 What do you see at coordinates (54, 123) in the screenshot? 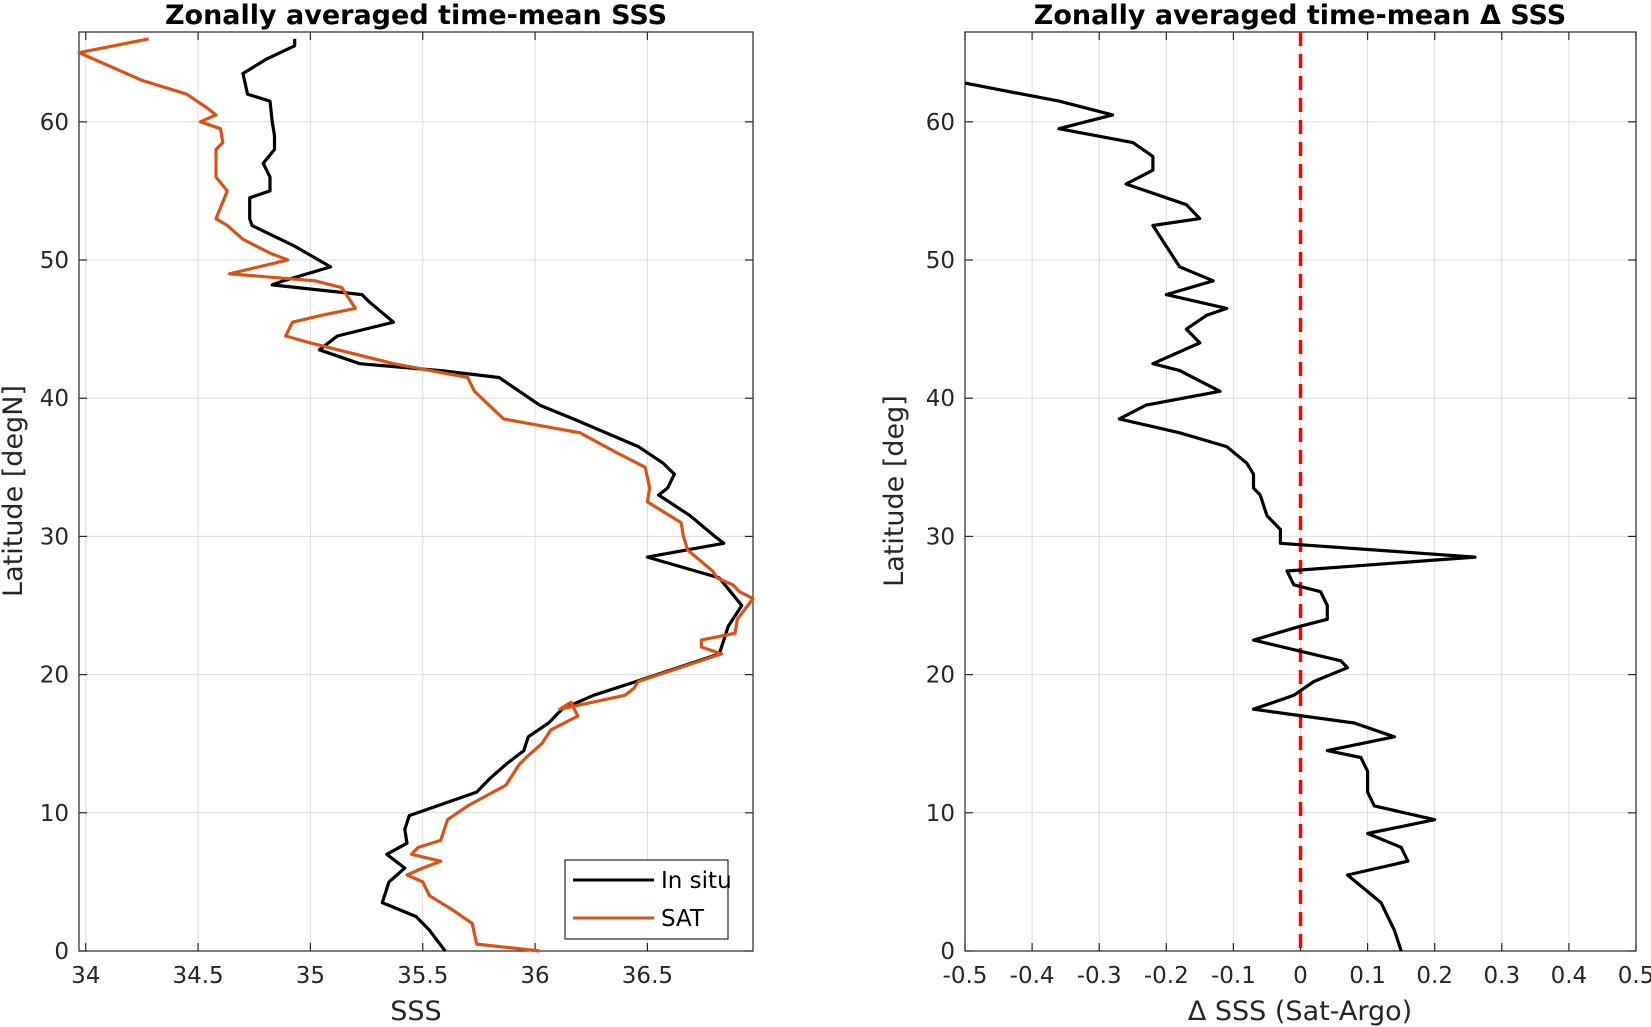
I see `left-y-tick-label: 60` at bounding box center [54, 123].